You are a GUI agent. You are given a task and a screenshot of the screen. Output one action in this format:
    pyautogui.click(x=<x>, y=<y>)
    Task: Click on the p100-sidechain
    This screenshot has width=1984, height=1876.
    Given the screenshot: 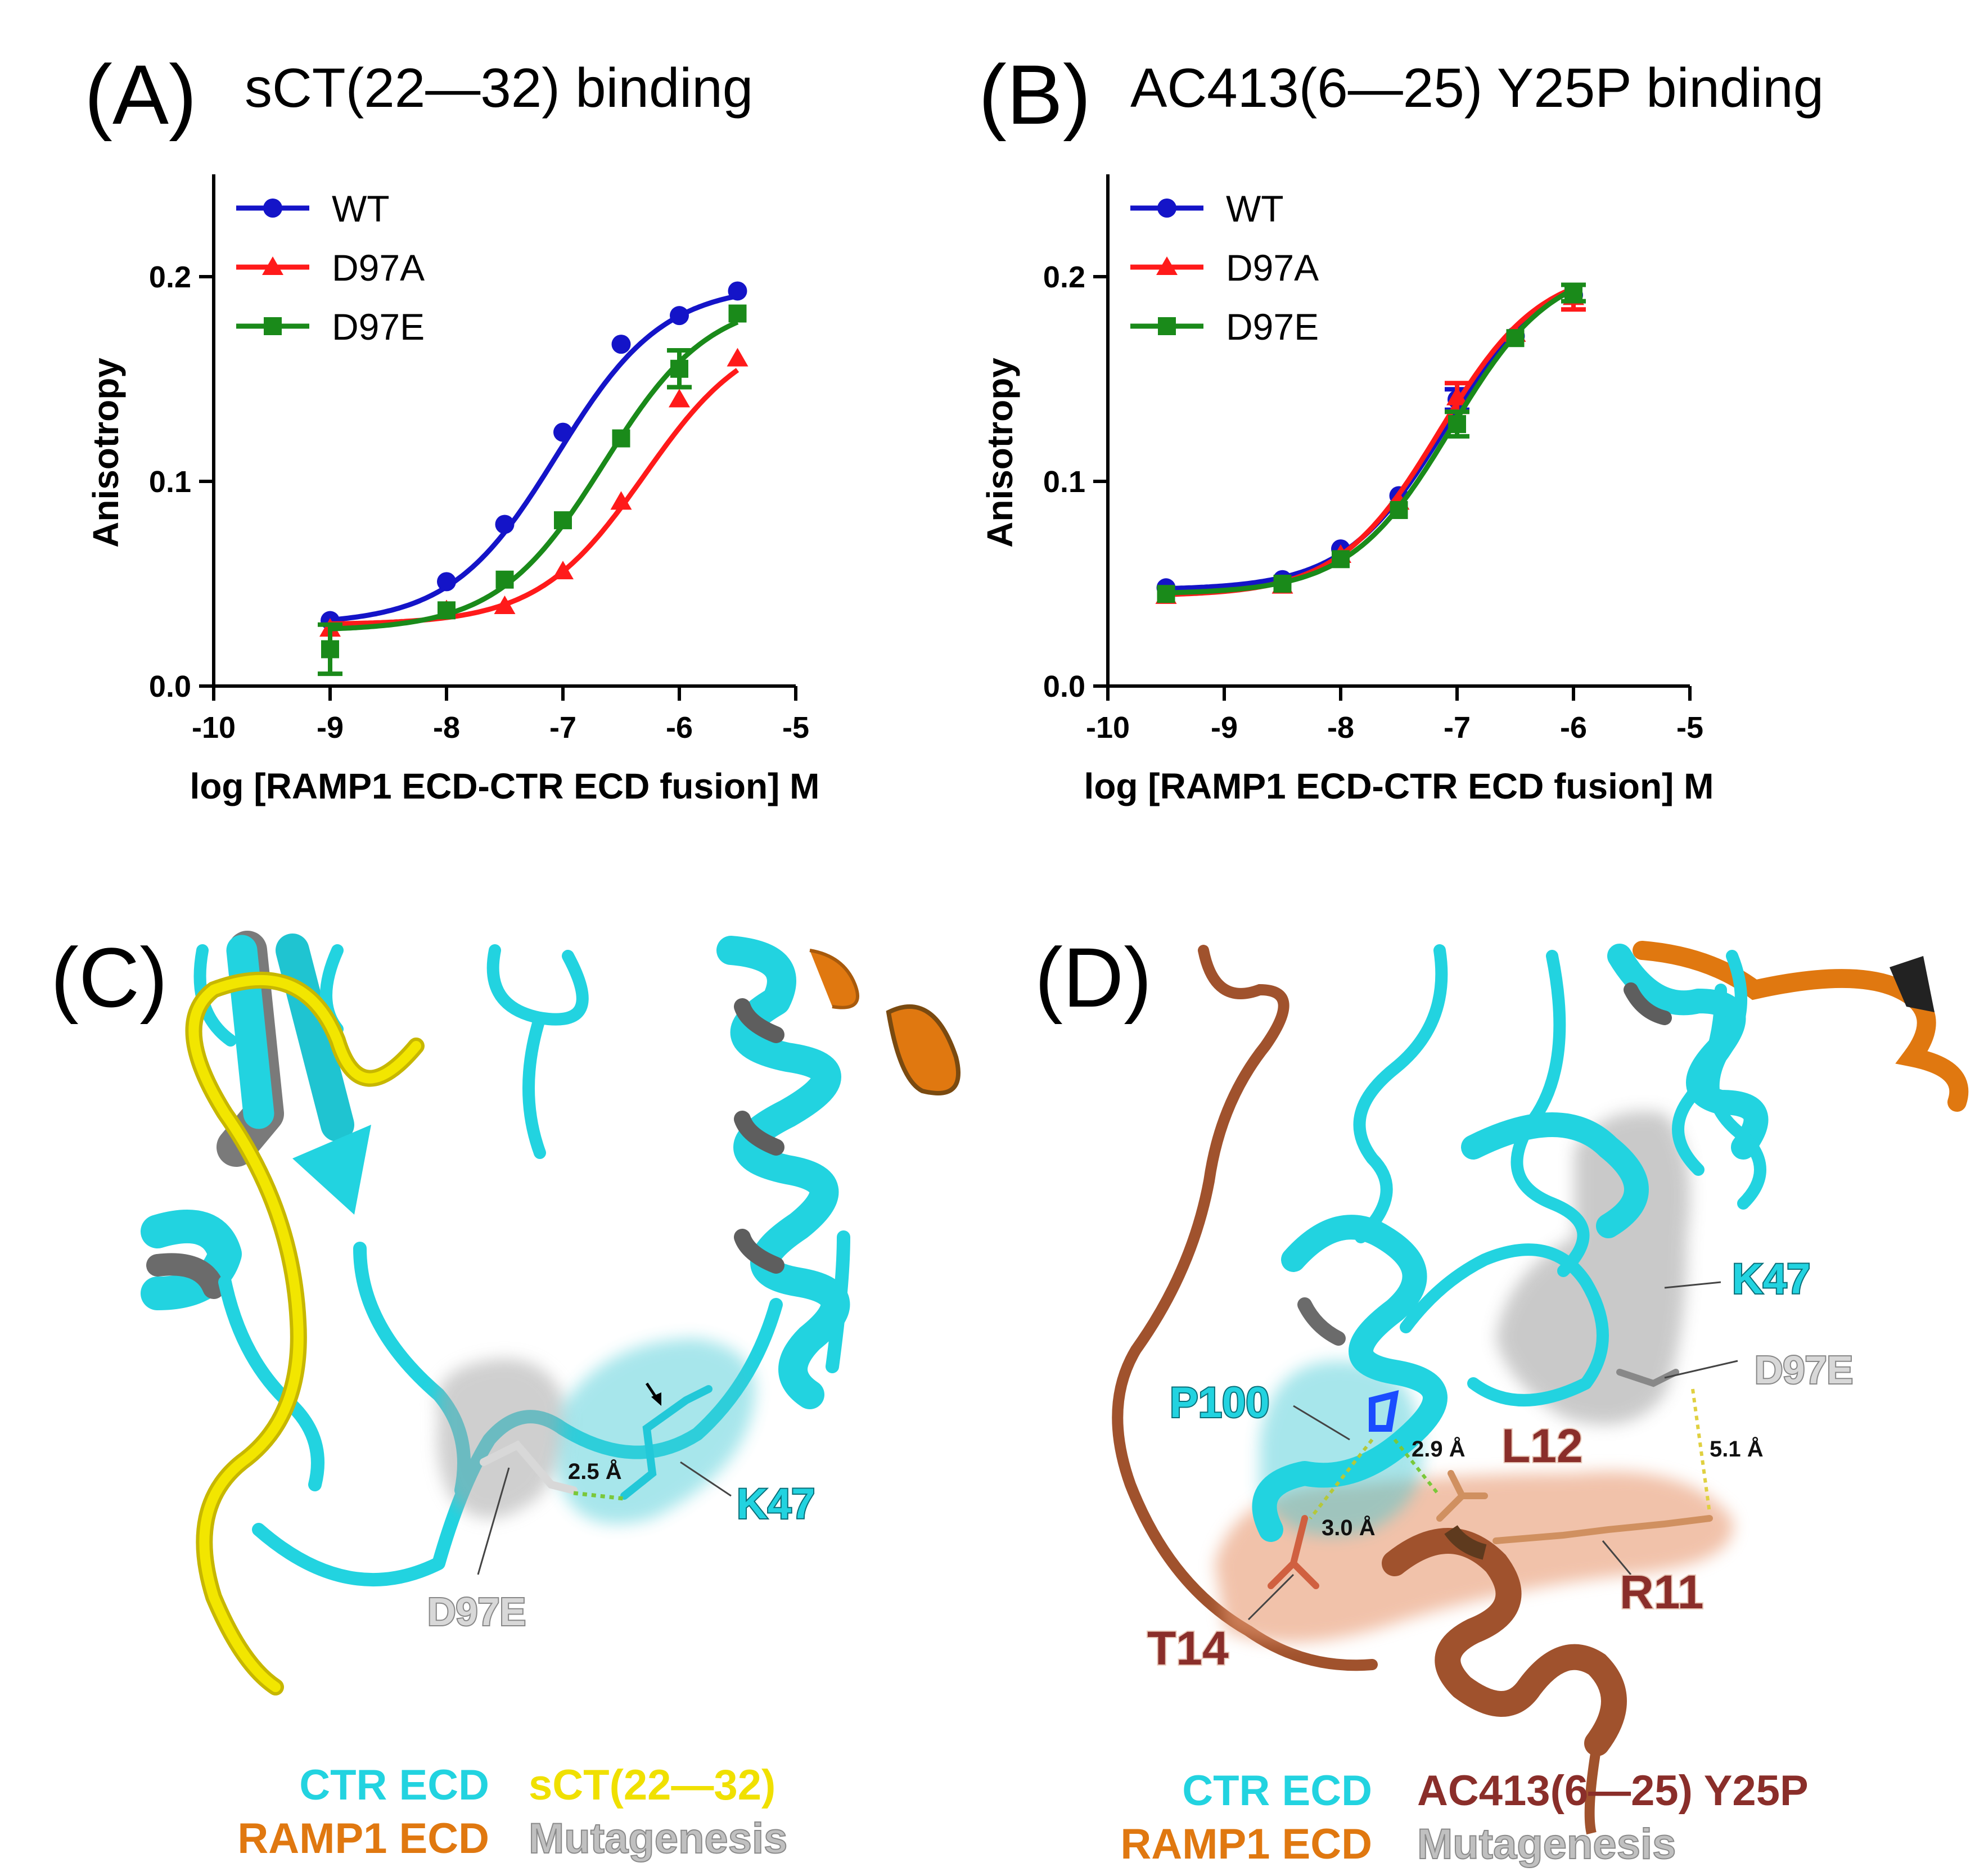 What is the action you would take?
    pyautogui.click(x=1384, y=1411)
    